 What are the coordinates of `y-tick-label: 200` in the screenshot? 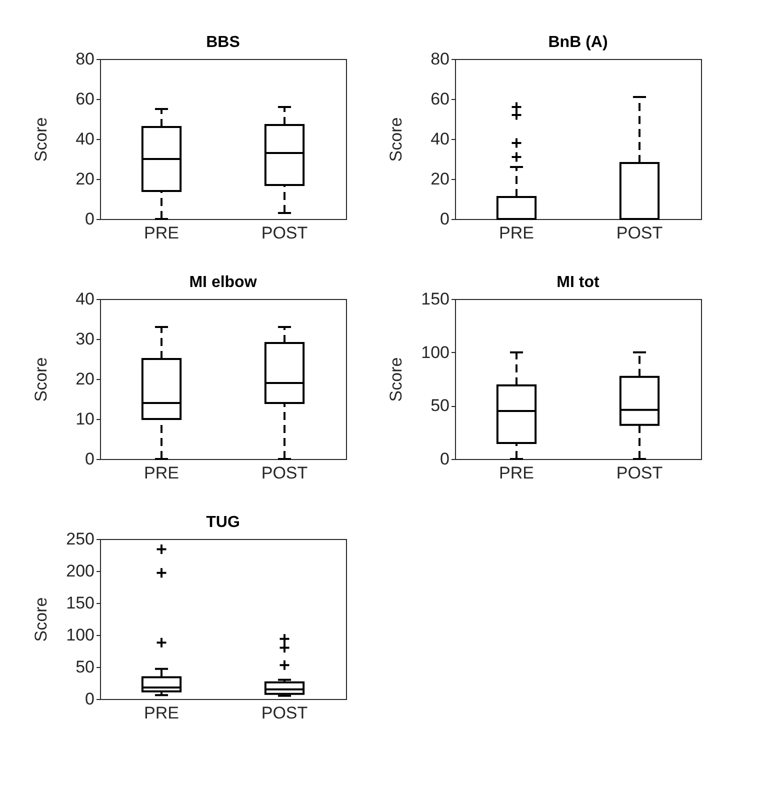 It's located at (80, 571).